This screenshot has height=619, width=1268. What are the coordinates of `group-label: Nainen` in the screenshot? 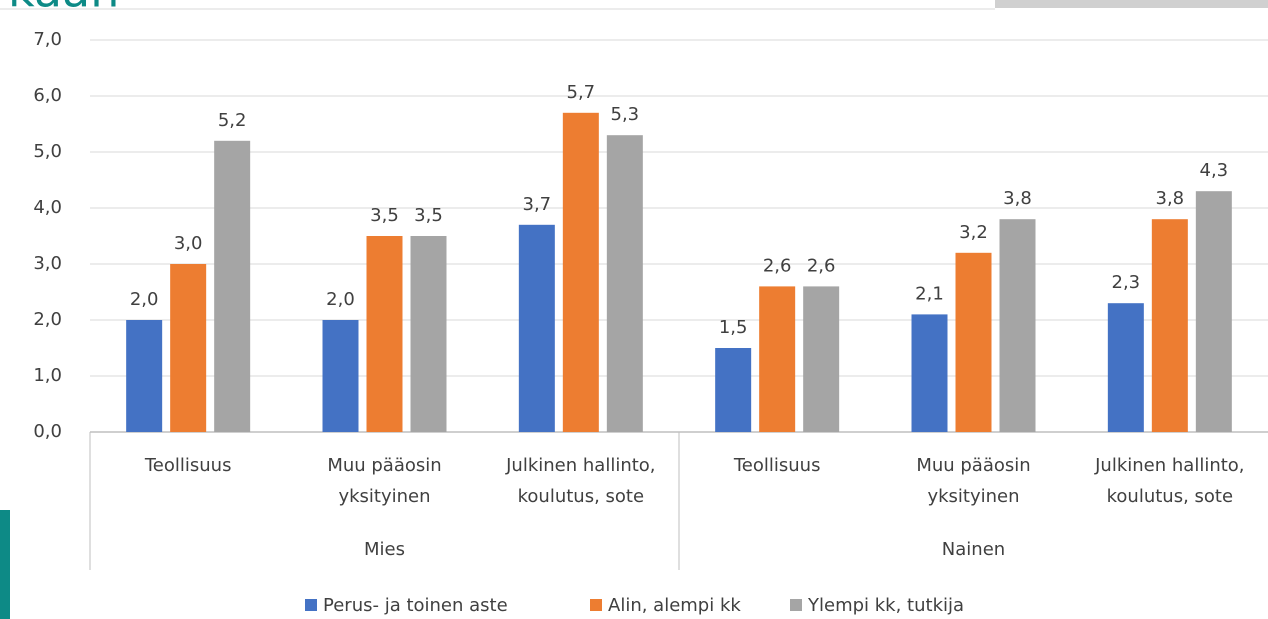 It's located at (973, 549).